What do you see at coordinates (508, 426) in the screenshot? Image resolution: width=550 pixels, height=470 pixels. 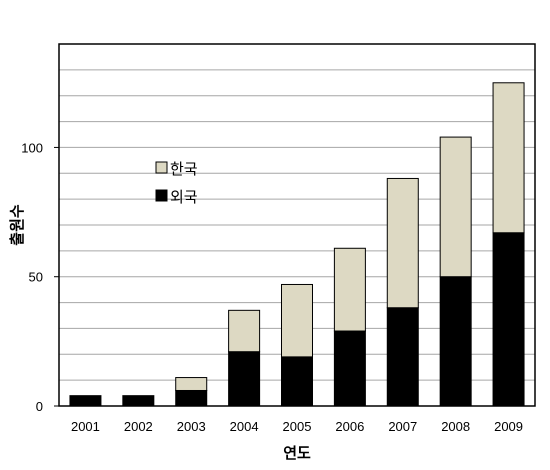 I see `x-tick-label: 2009` at bounding box center [508, 426].